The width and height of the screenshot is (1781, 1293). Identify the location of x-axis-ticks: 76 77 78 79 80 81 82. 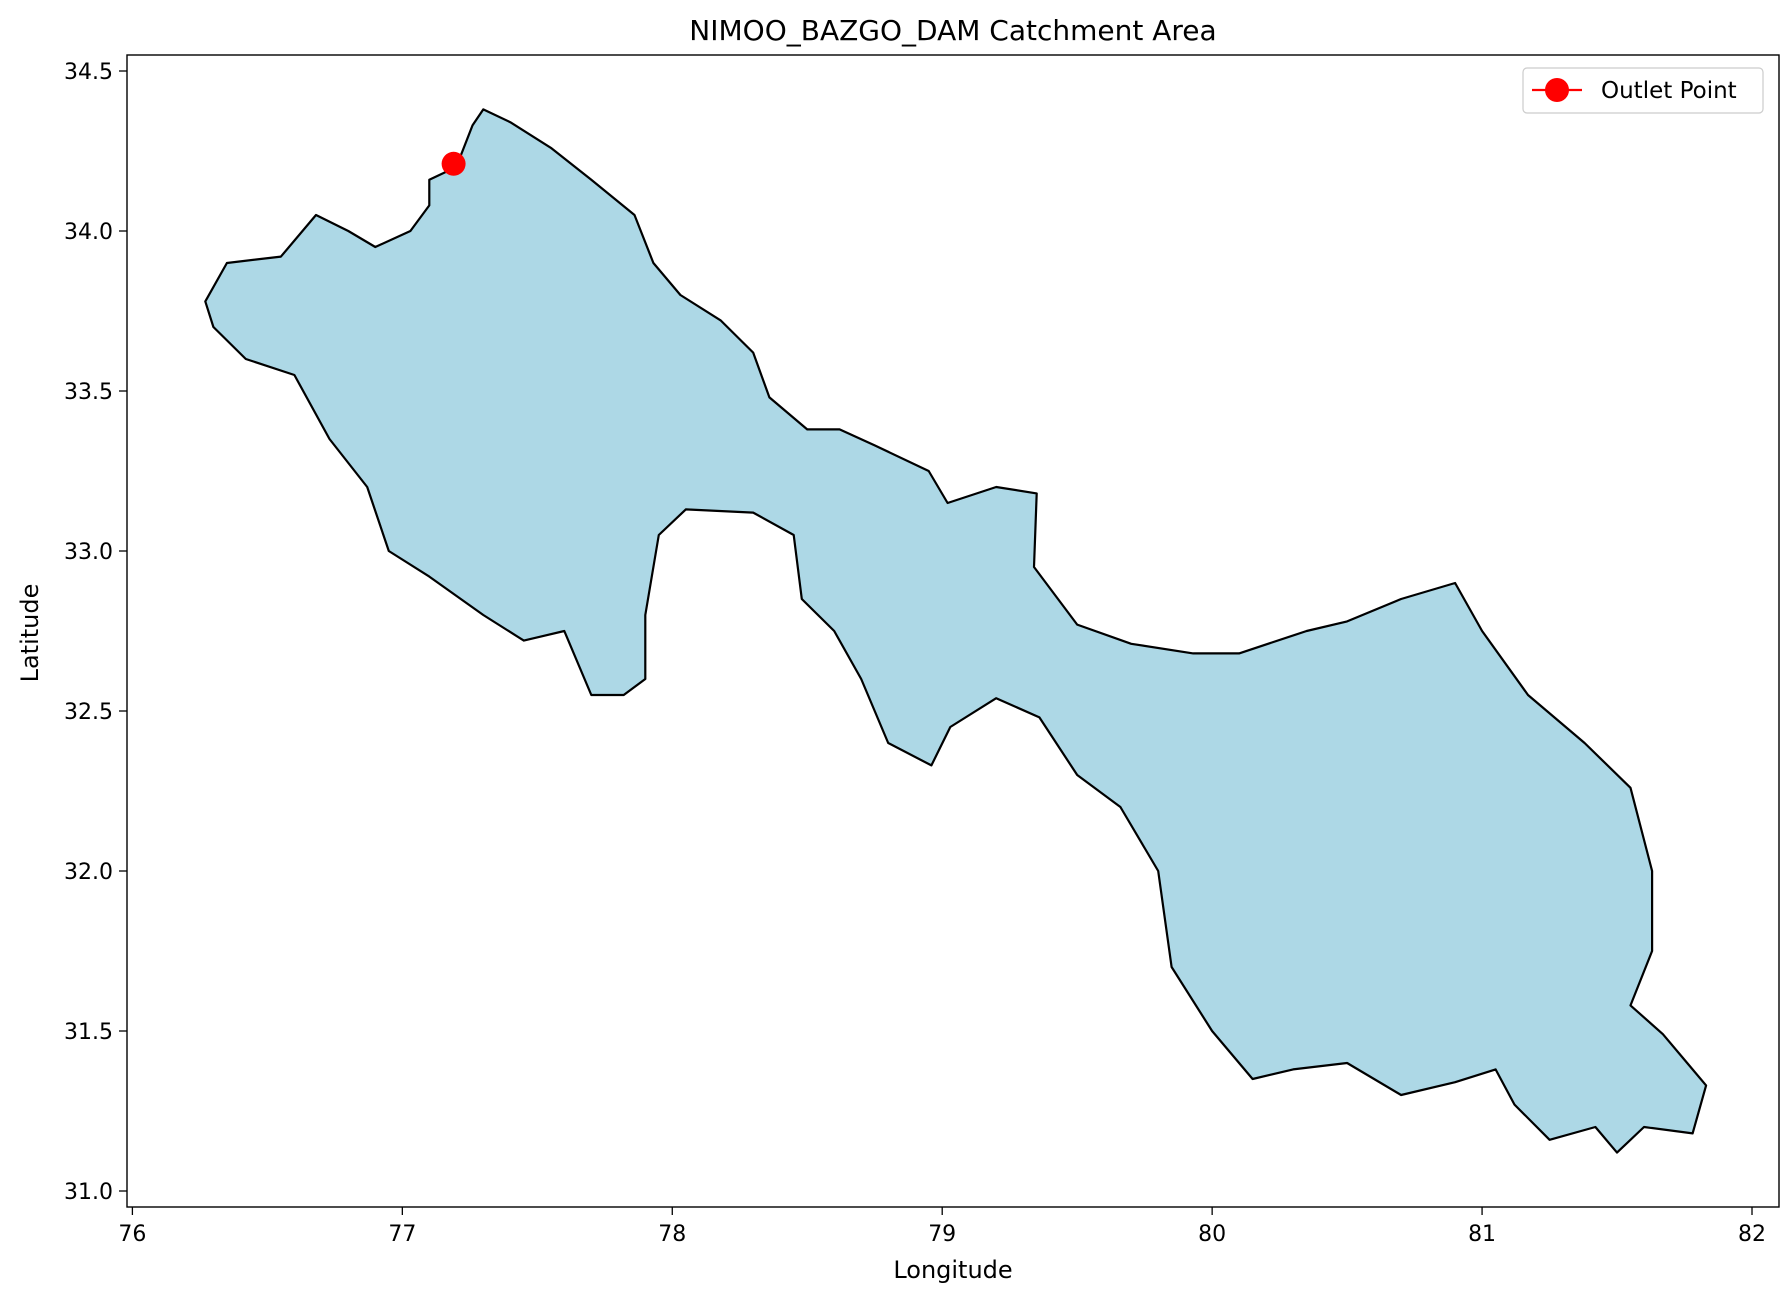
(942, 1227).